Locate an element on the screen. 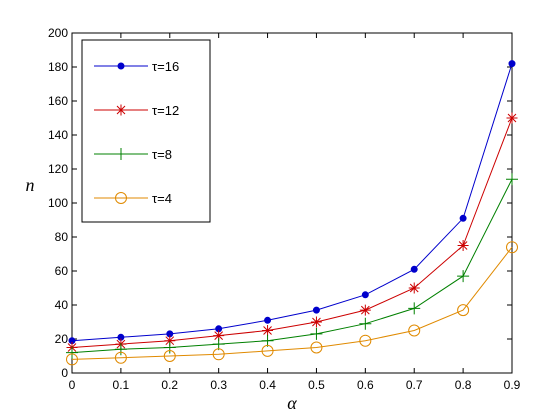 The width and height of the screenshot is (560, 420). x-tick-label: 0.6 is located at coordinates (365, 385).